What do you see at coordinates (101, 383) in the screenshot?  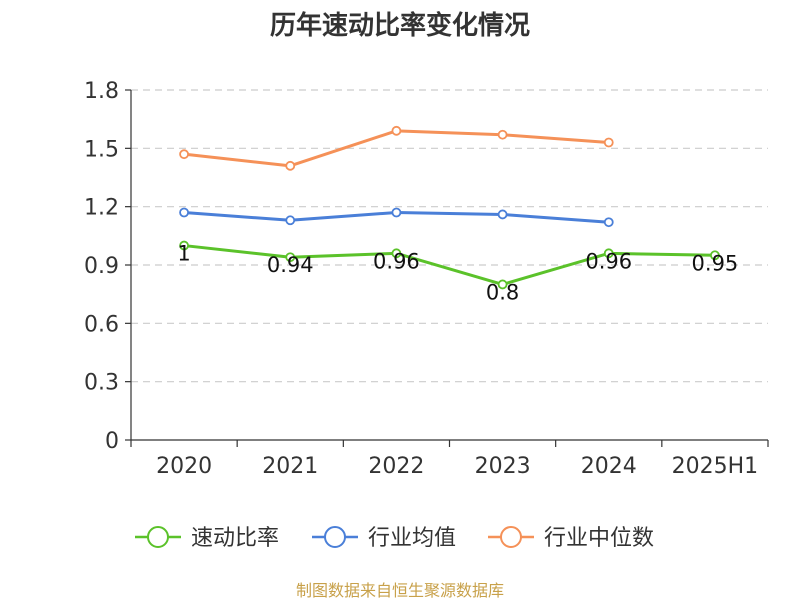 I see `y-tick-label-1: 0.3` at bounding box center [101, 383].